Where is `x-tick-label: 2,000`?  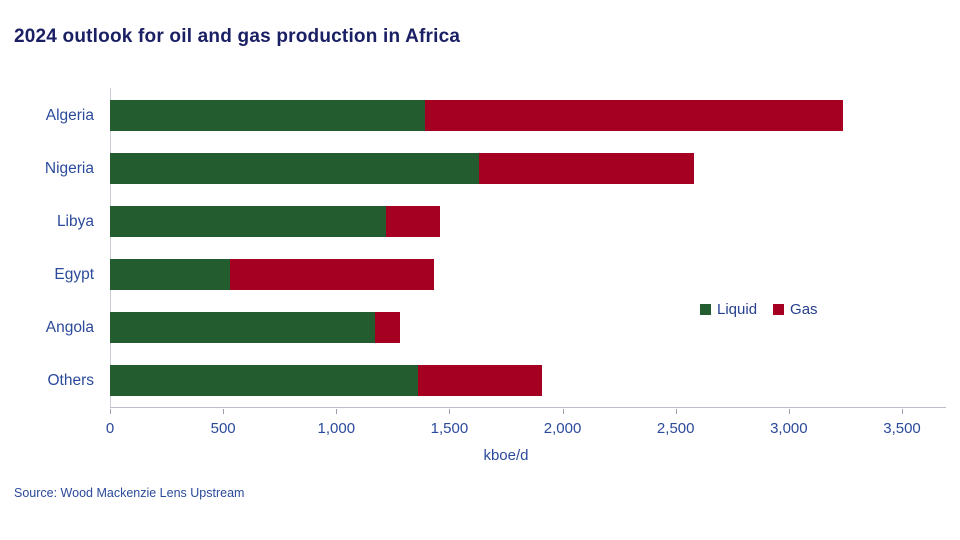
x-tick-label: 2,000 is located at coordinates (562, 428).